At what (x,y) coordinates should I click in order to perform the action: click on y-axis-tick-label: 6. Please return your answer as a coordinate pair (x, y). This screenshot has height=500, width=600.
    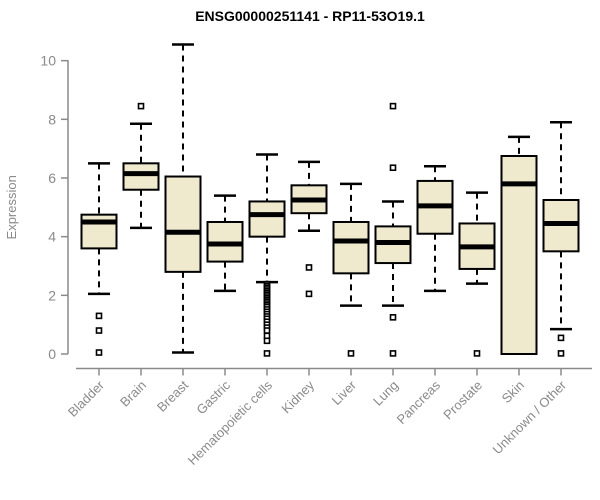
    Looking at the image, I should click on (52, 178).